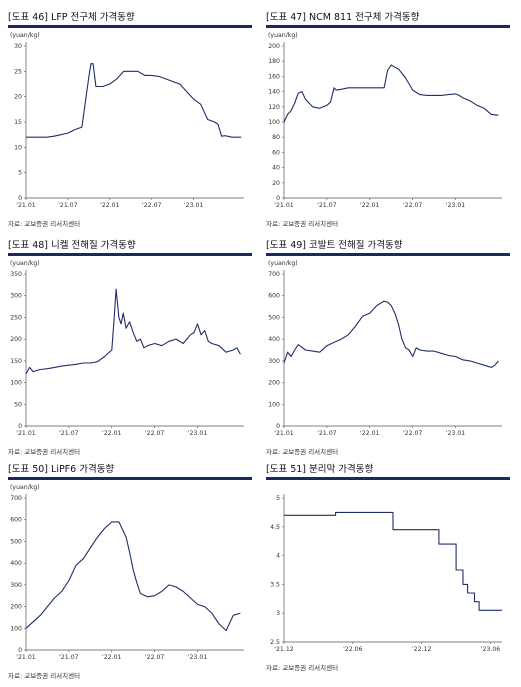 The image size is (521, 687). Describe the element at coordinates (18, 147) in the screenshot. I see `y-tick-label: 10` at that location.